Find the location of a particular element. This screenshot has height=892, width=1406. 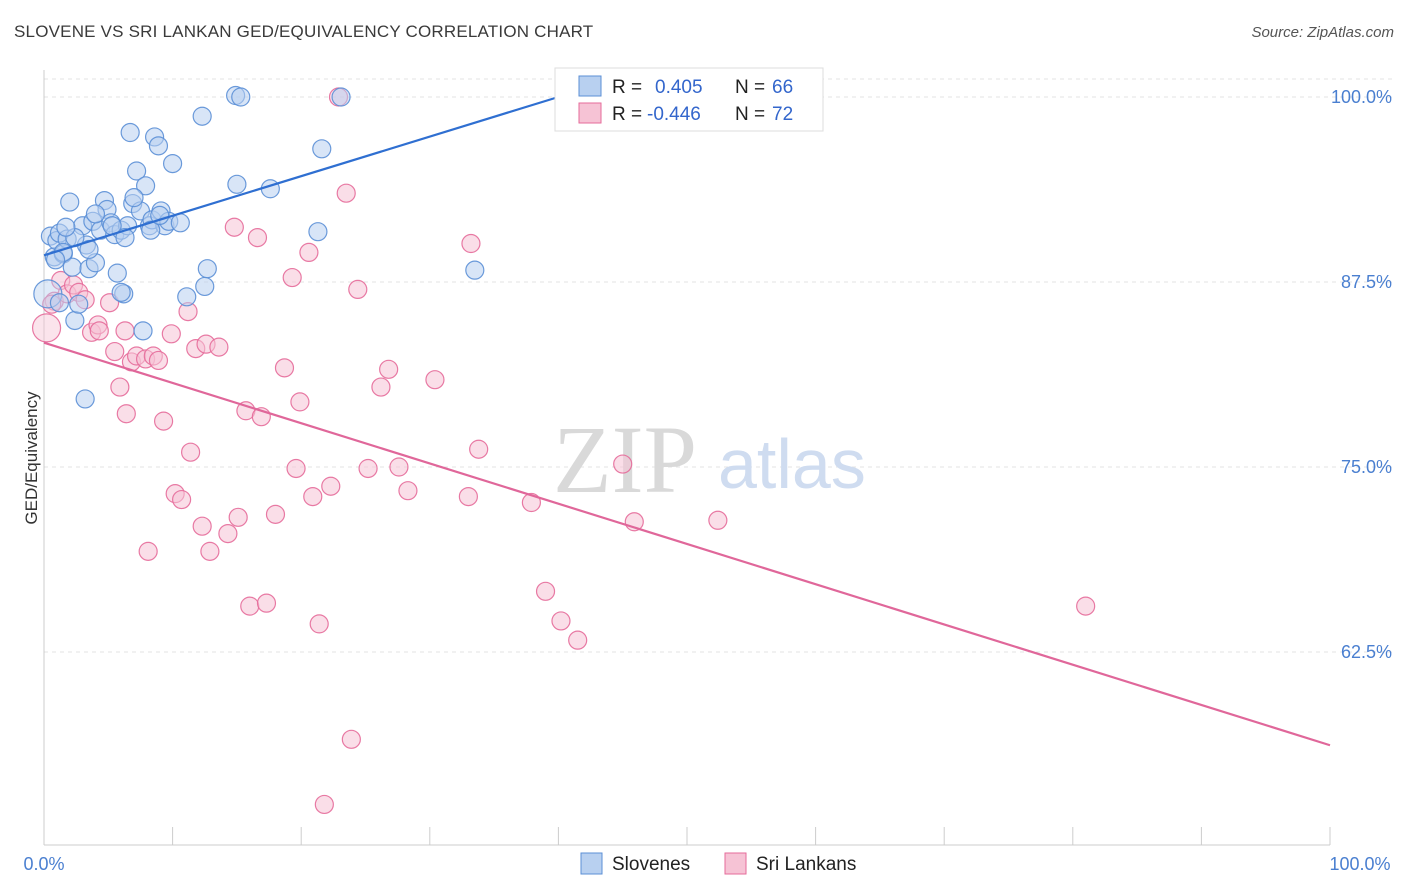

legend-n-label-1: N = is located at coordinates (750, 87).